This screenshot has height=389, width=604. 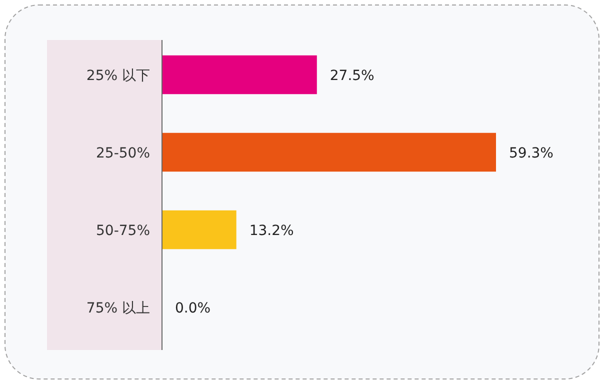 What do you see at coordinates (123, 230) in the screenshot?
I see `y-tick-label: 50-75%` at bounding box center [123, 230].